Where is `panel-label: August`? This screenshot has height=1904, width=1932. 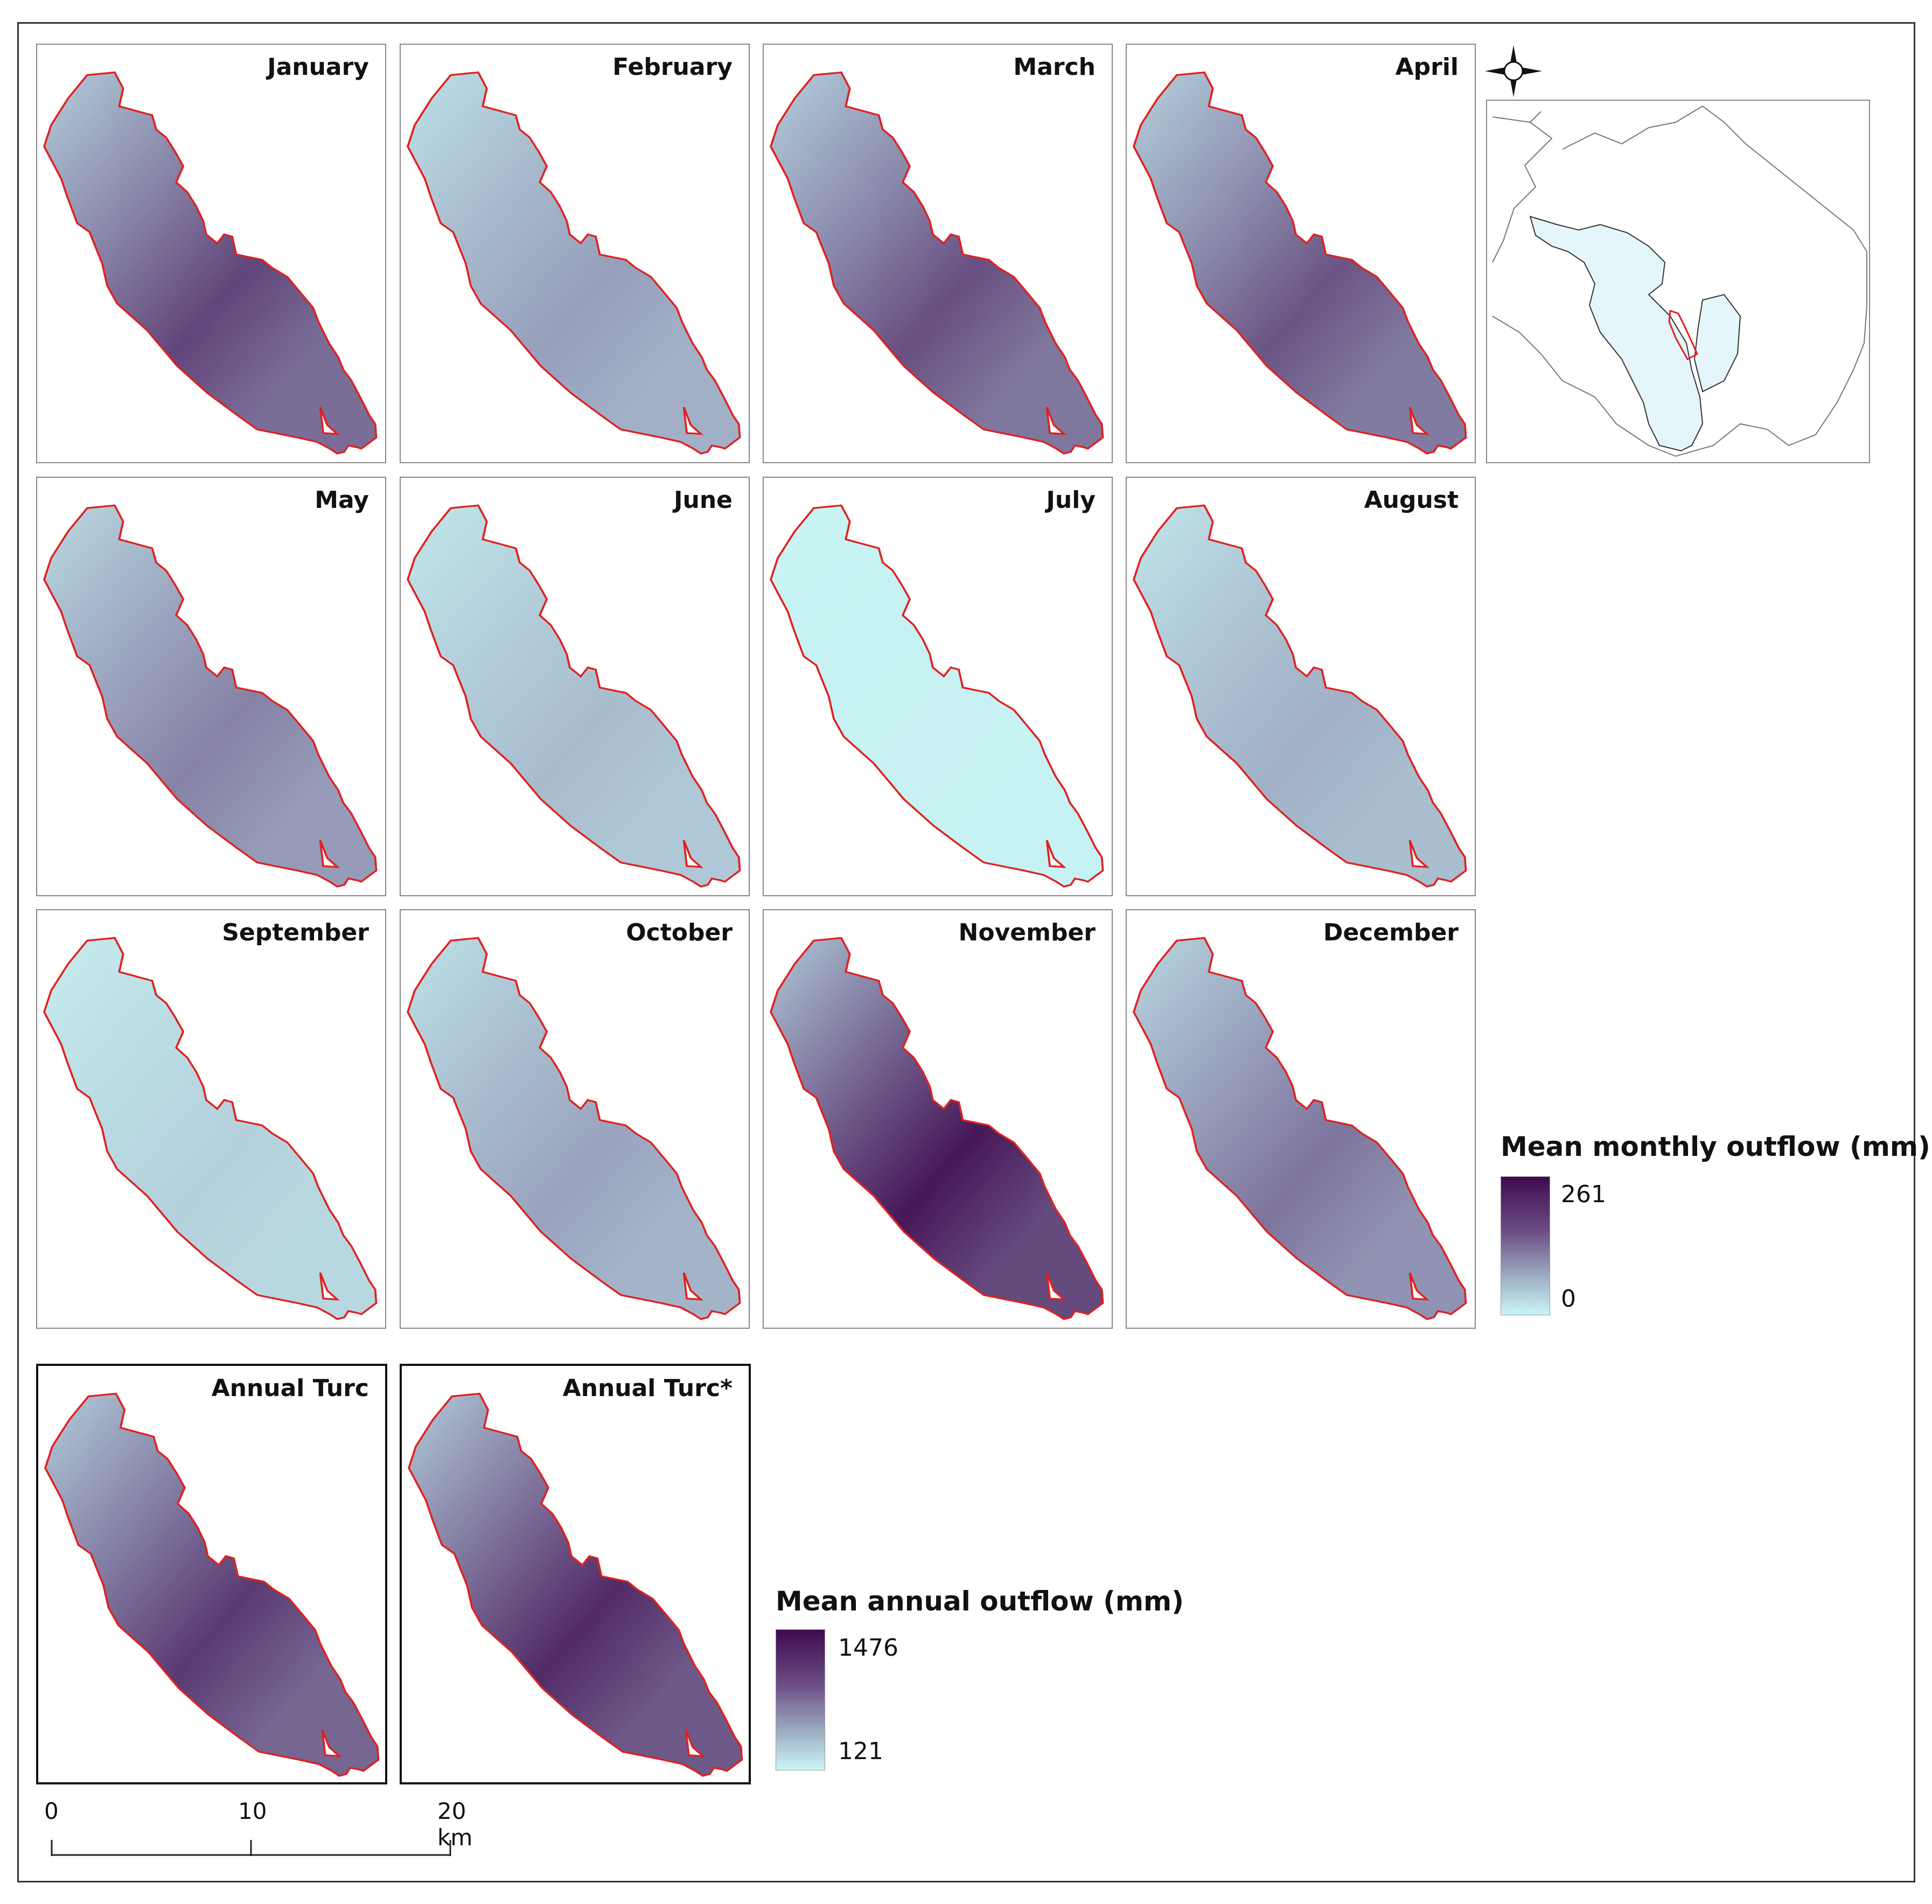 panel-label: August is located at coordinates (1411, 500).